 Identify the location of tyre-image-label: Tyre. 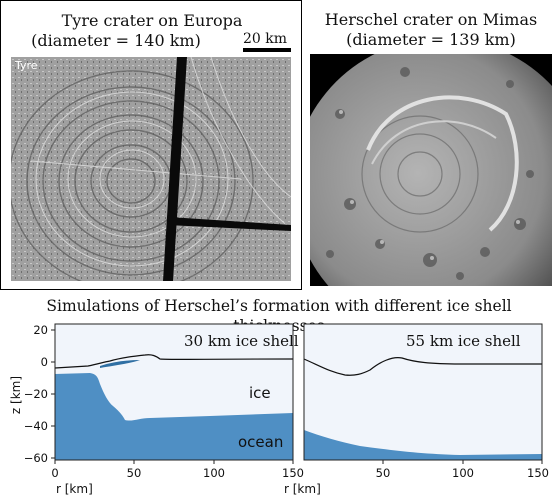
(26, 65).